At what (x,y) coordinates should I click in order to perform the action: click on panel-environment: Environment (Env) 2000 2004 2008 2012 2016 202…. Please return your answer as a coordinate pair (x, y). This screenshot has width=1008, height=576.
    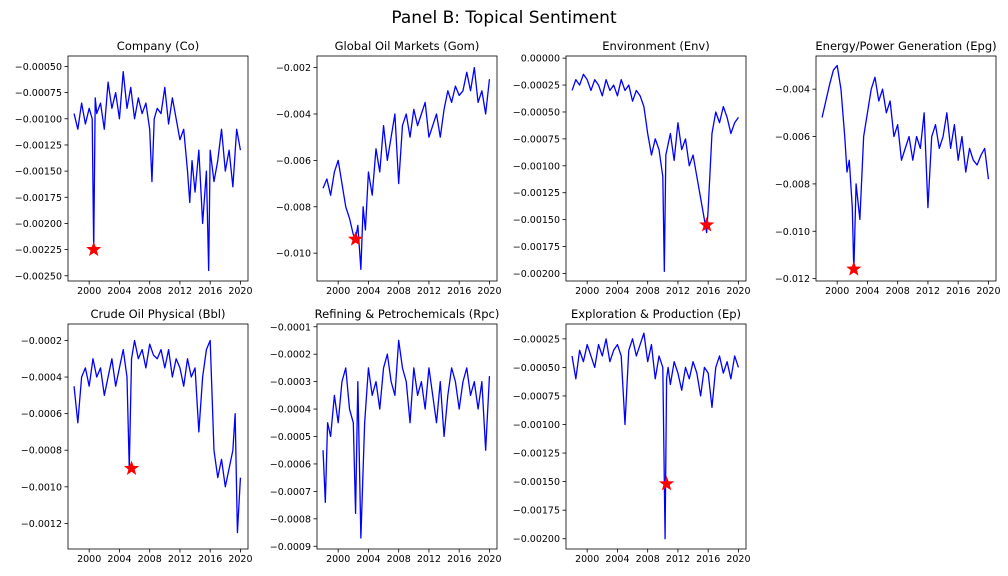
    Looking at the image, I should click on (632, 168).